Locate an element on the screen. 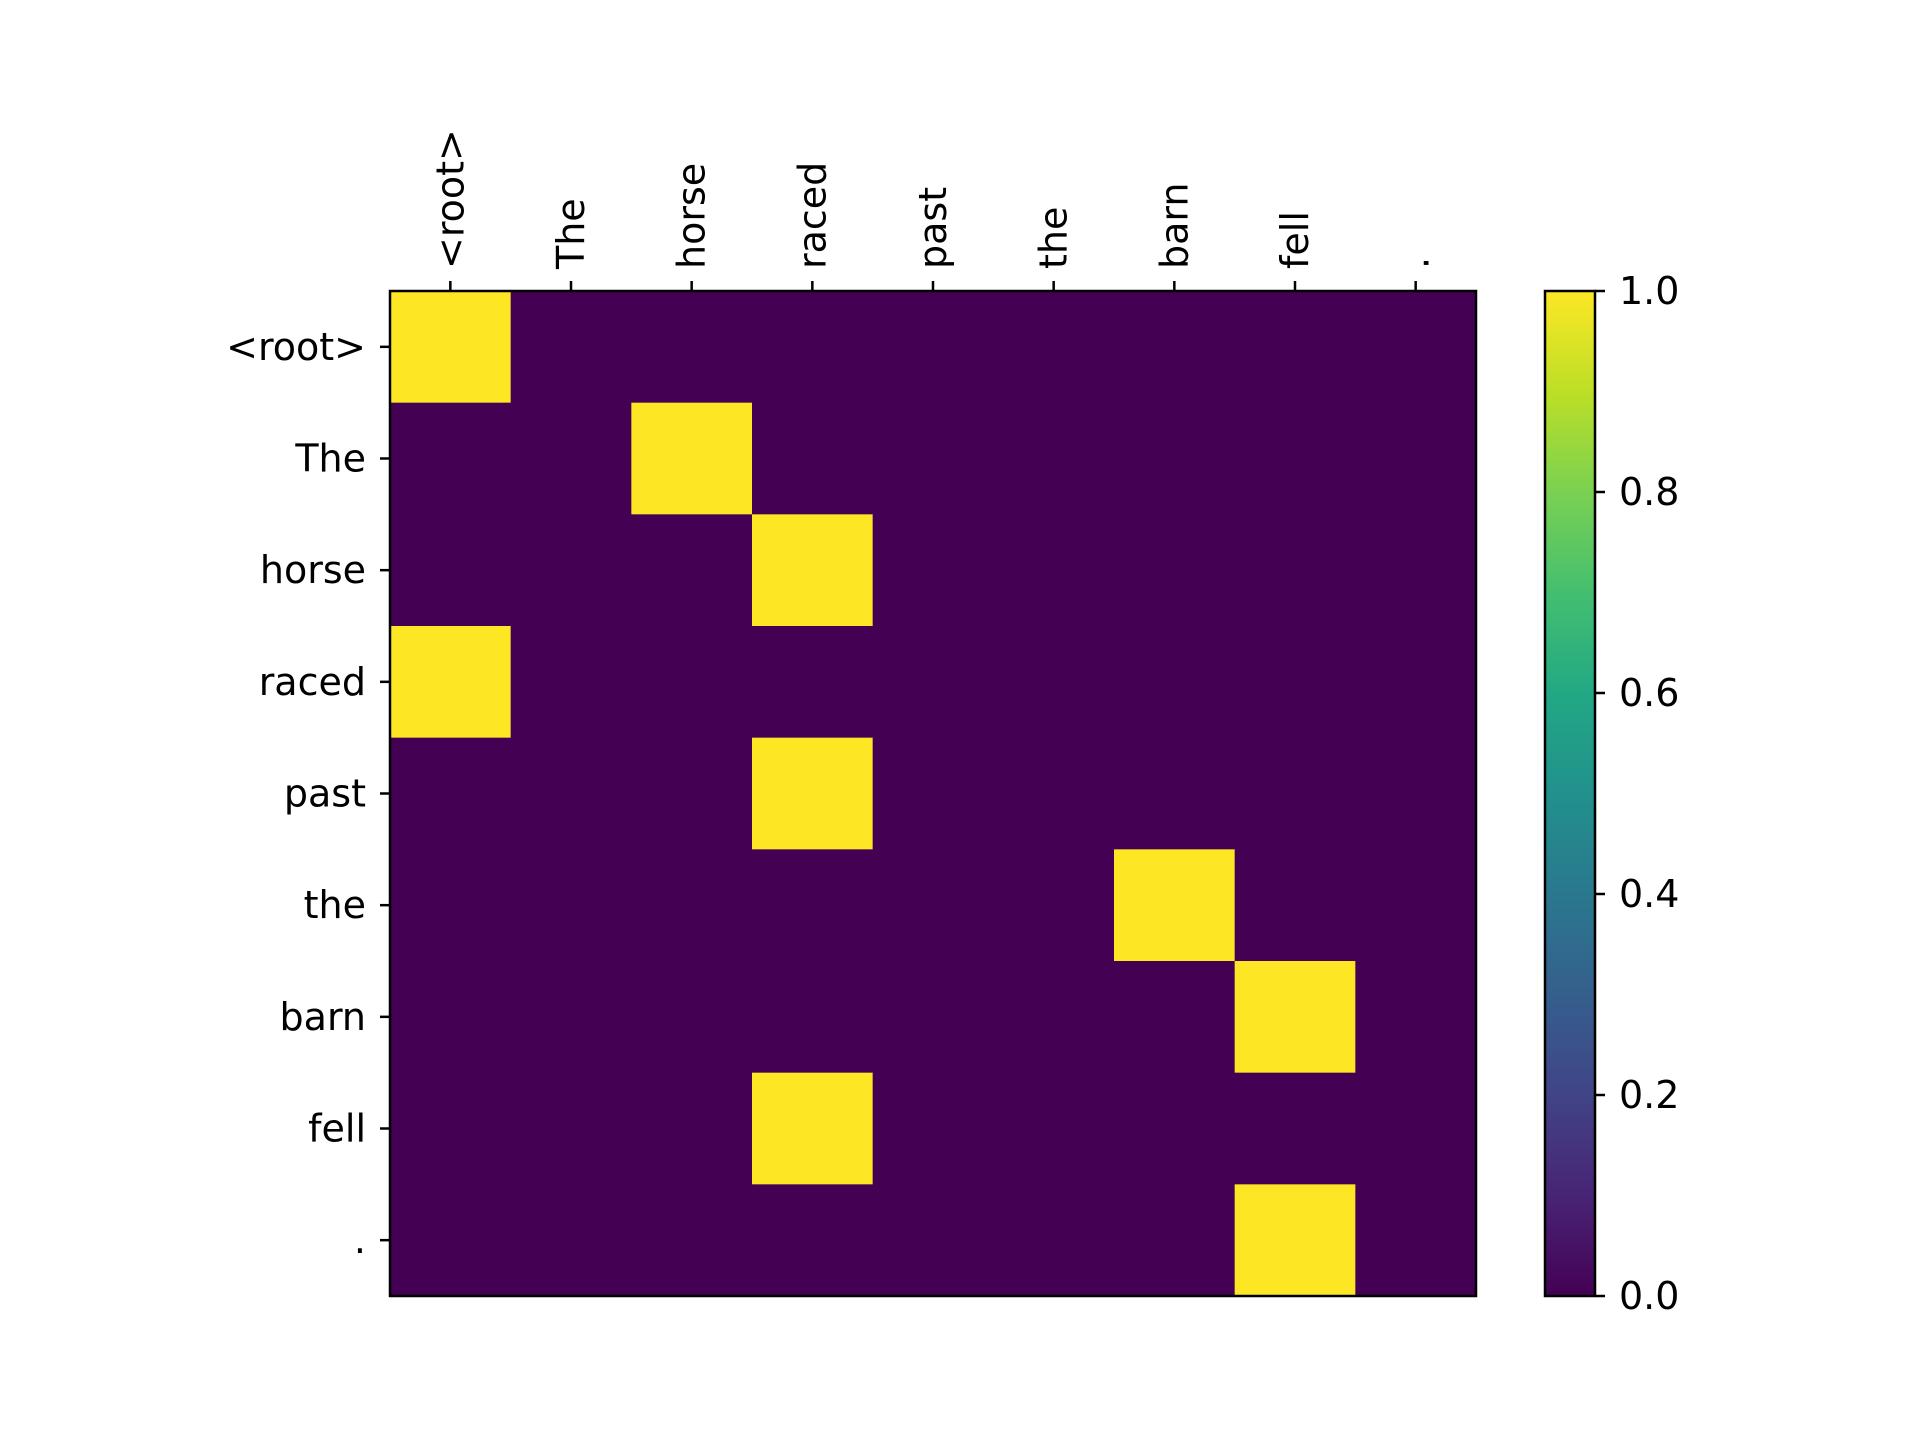 The image size is (1920, 1440). colorbar-gradient is located at coordinates (1570, 793).